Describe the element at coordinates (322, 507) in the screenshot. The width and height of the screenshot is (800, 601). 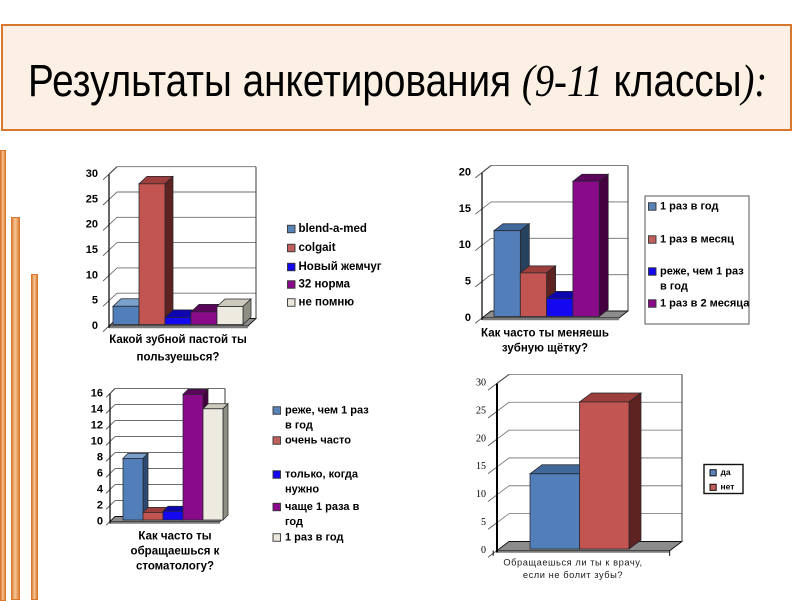
I see `svg-text: чаще 1 раза в` at that location.